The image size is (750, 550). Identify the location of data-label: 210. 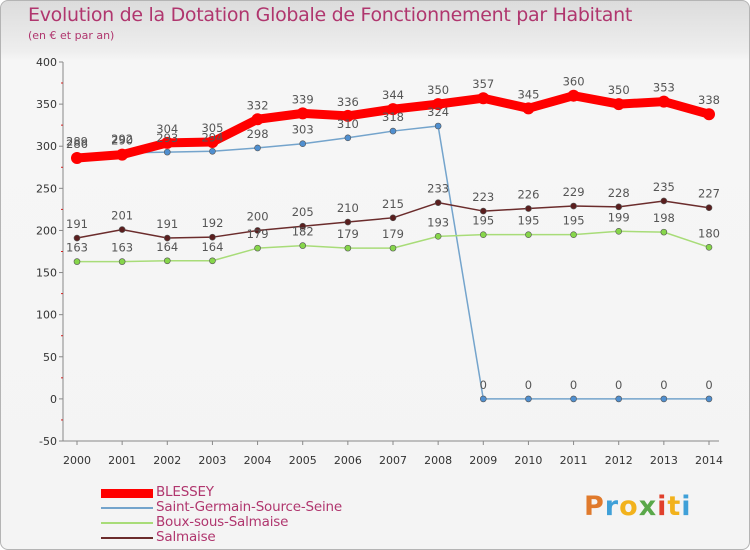
(348, 208).